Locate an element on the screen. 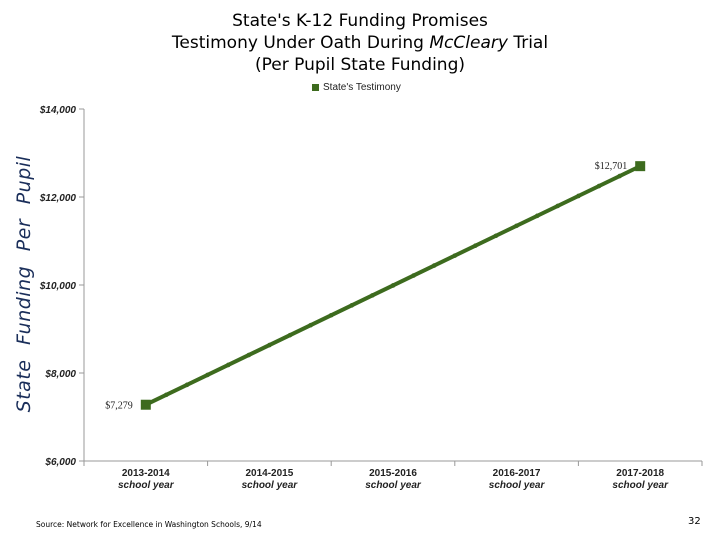  x-tick-label: 2014-2015 school year is located at coordinates (270, 479).